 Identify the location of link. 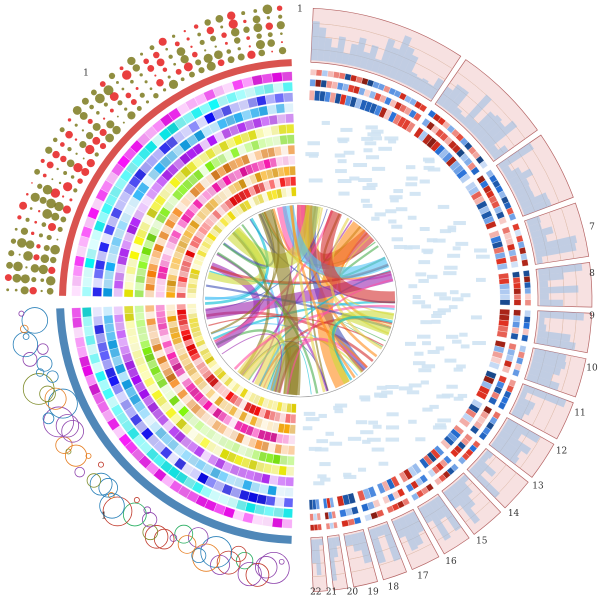
(336, 242).